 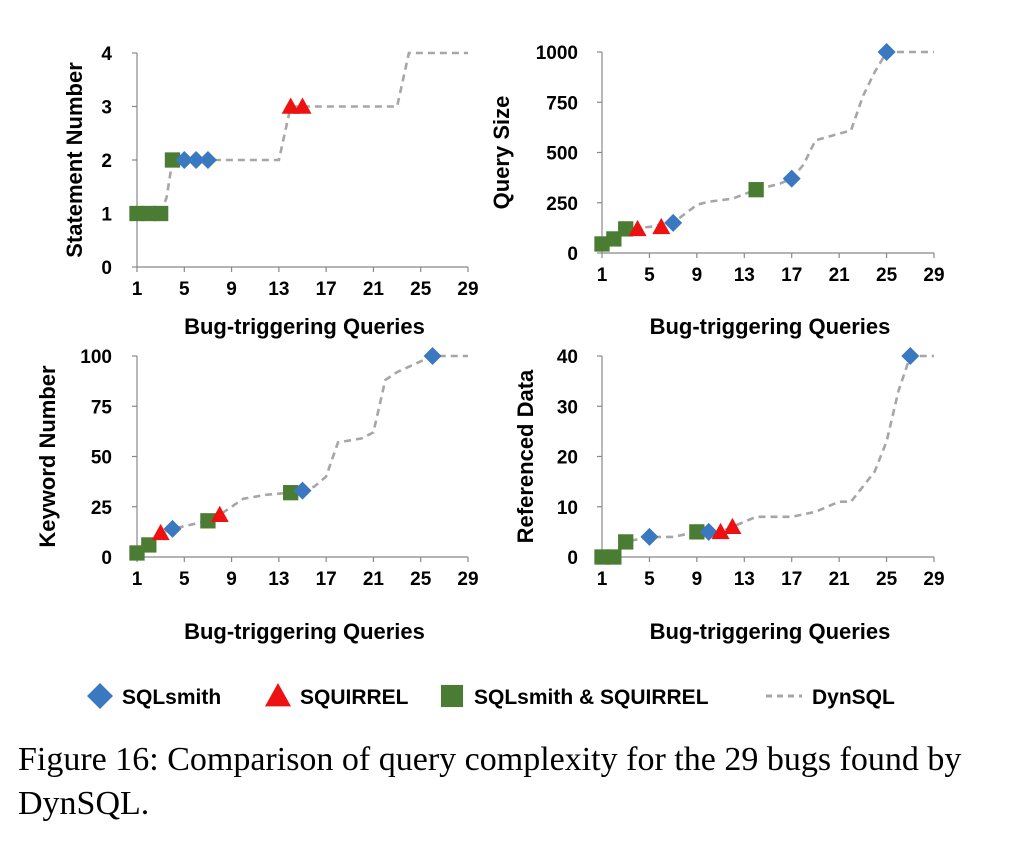 What do you see at coordinates (106, 215) in the screenshot?
I see `y-tick-label: 1` at bounding box center [106, 215].